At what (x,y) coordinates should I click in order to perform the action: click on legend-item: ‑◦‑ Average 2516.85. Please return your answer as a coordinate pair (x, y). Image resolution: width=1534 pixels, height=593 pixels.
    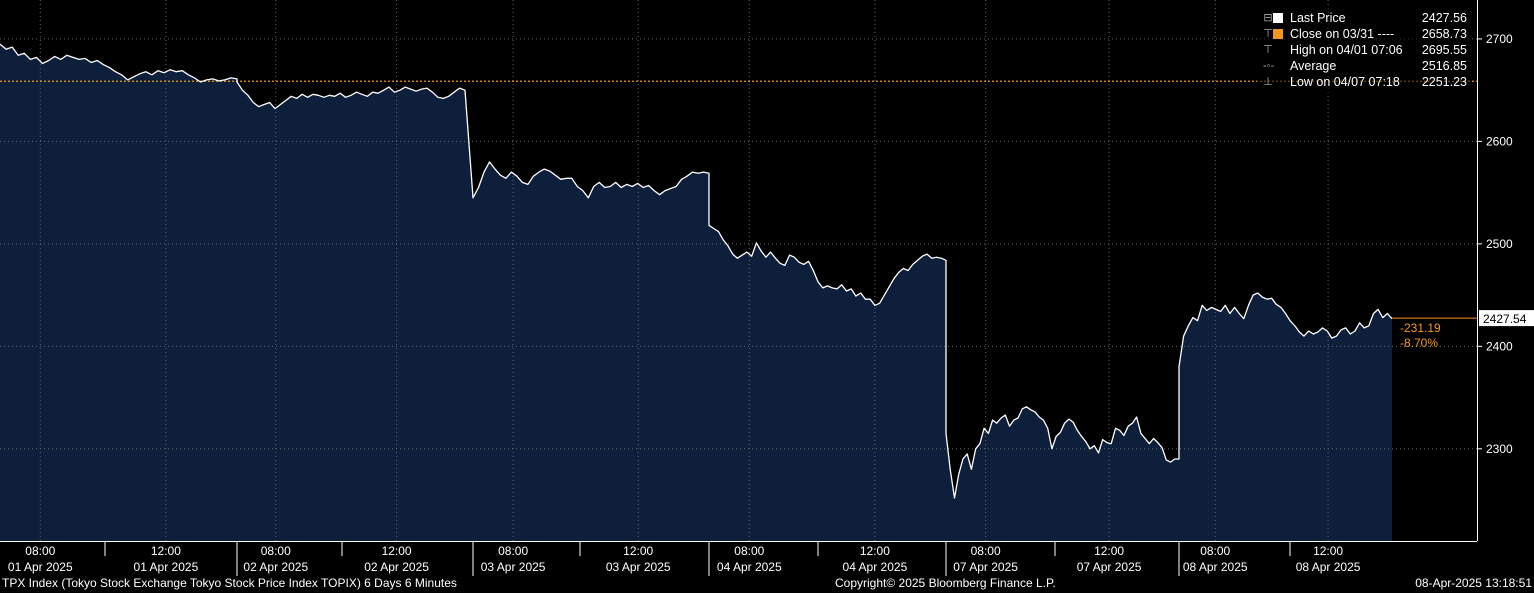
    Looking at the image, I should click on (1364, 66).